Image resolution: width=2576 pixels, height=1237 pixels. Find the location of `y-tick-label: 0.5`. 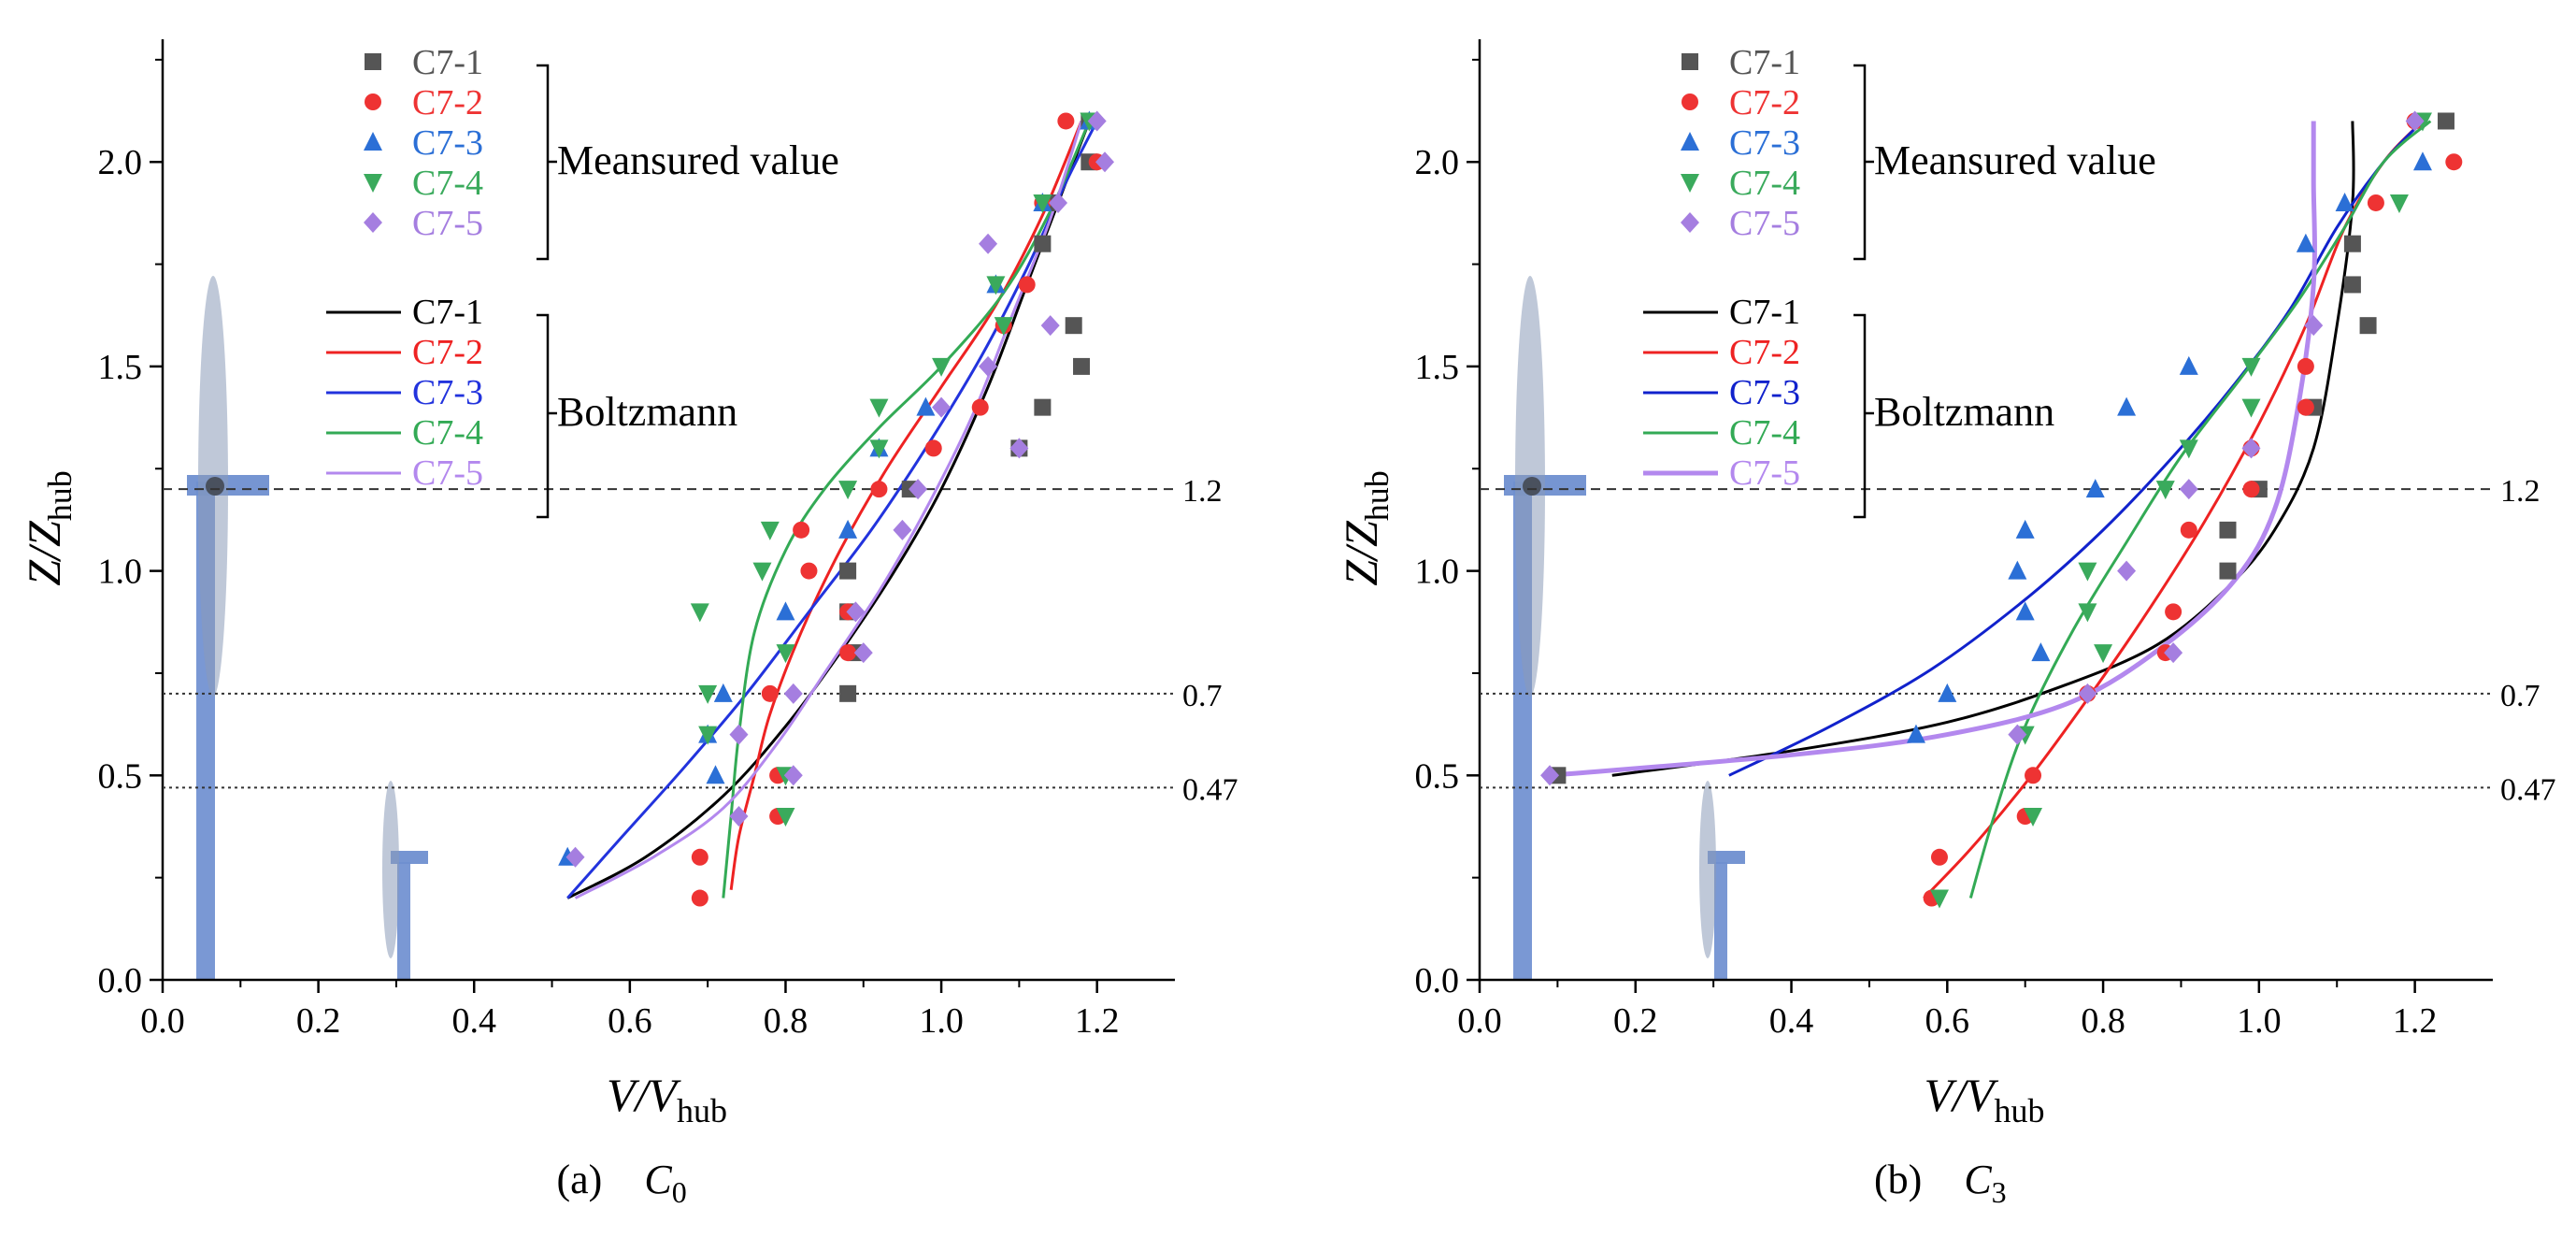

y-tick-label: 0.5 is located at coordinates (120, 776).